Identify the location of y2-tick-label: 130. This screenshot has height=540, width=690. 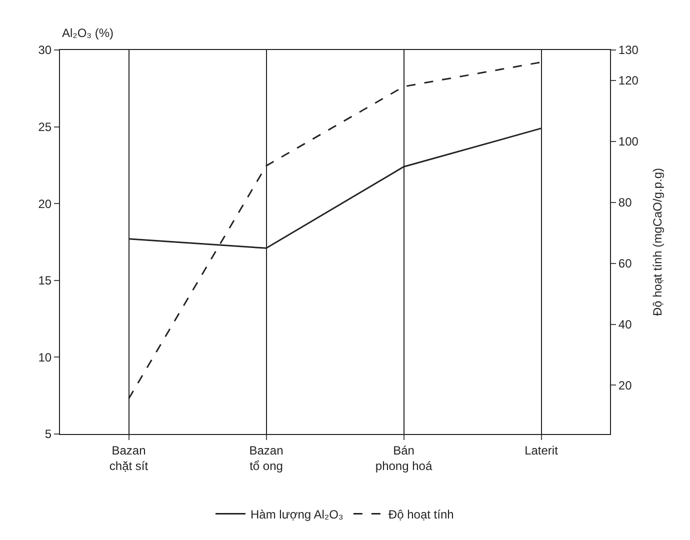
(628, 50).